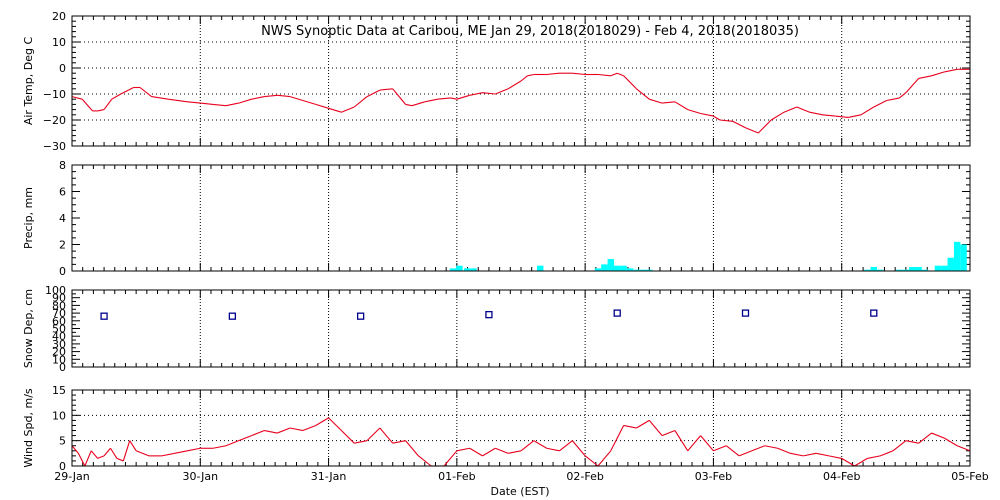 The height and width of the screenshot is (500, 1000). What do you see at coordinates (54, 120) in the screenshot?
I see `y-tick-label: −20` at bounding box center [54, 120].